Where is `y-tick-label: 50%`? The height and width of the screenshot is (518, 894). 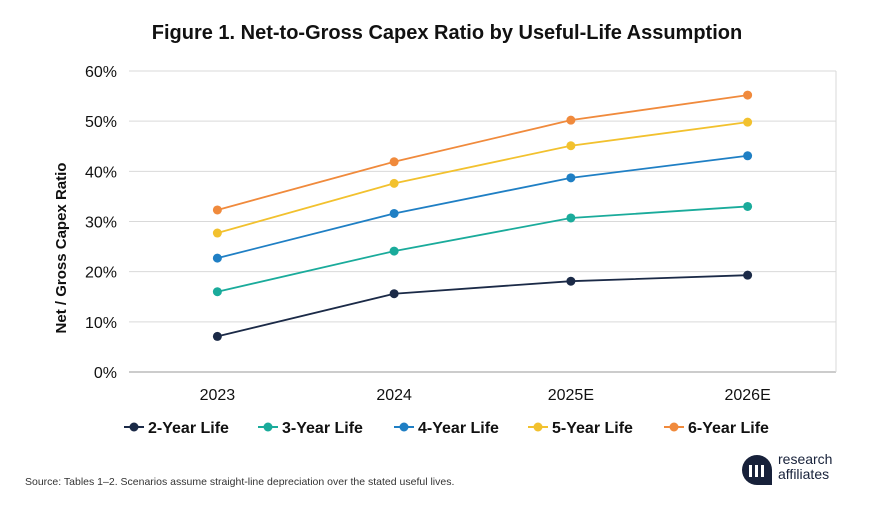 y-tick-label: 50% is located at coordinates (101, 122).